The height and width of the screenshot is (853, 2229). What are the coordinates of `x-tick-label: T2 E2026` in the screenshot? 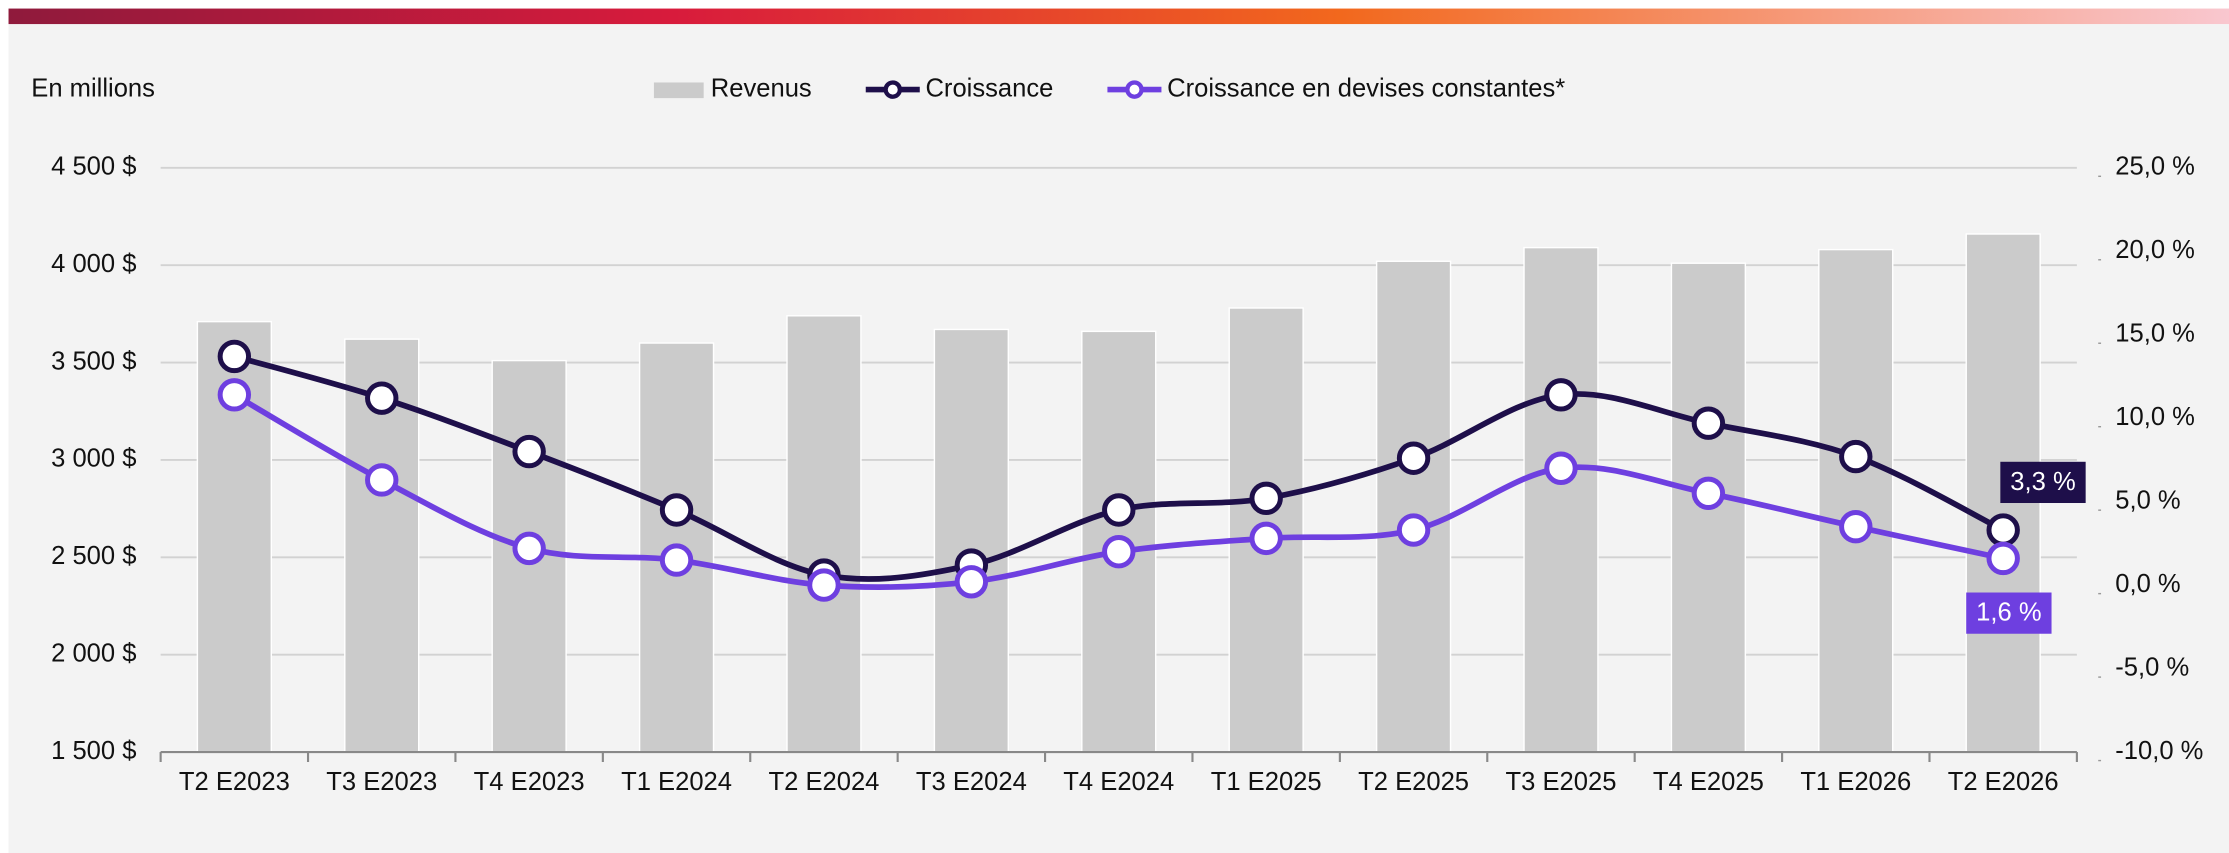 It's located at (2003, 782).